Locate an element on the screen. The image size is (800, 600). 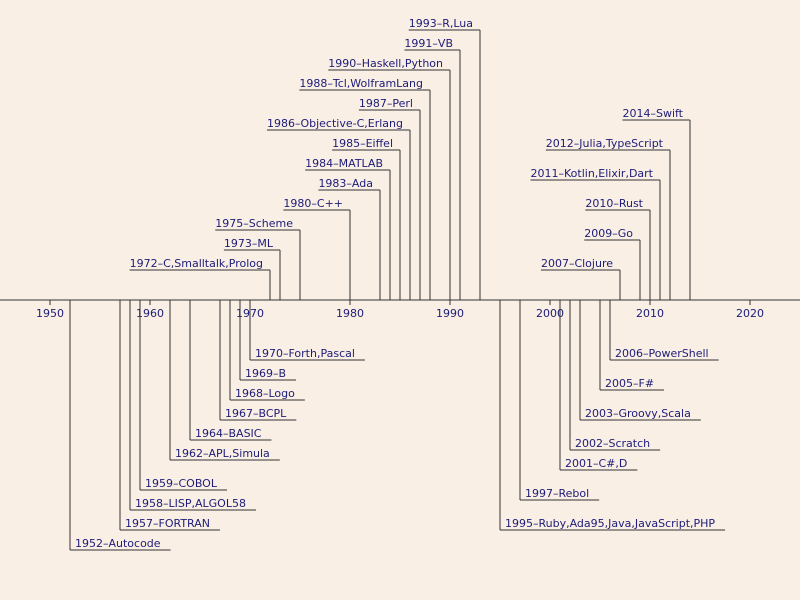
event-label: 1988–Tcl,WolframLang is located at coordinates (361, 83).